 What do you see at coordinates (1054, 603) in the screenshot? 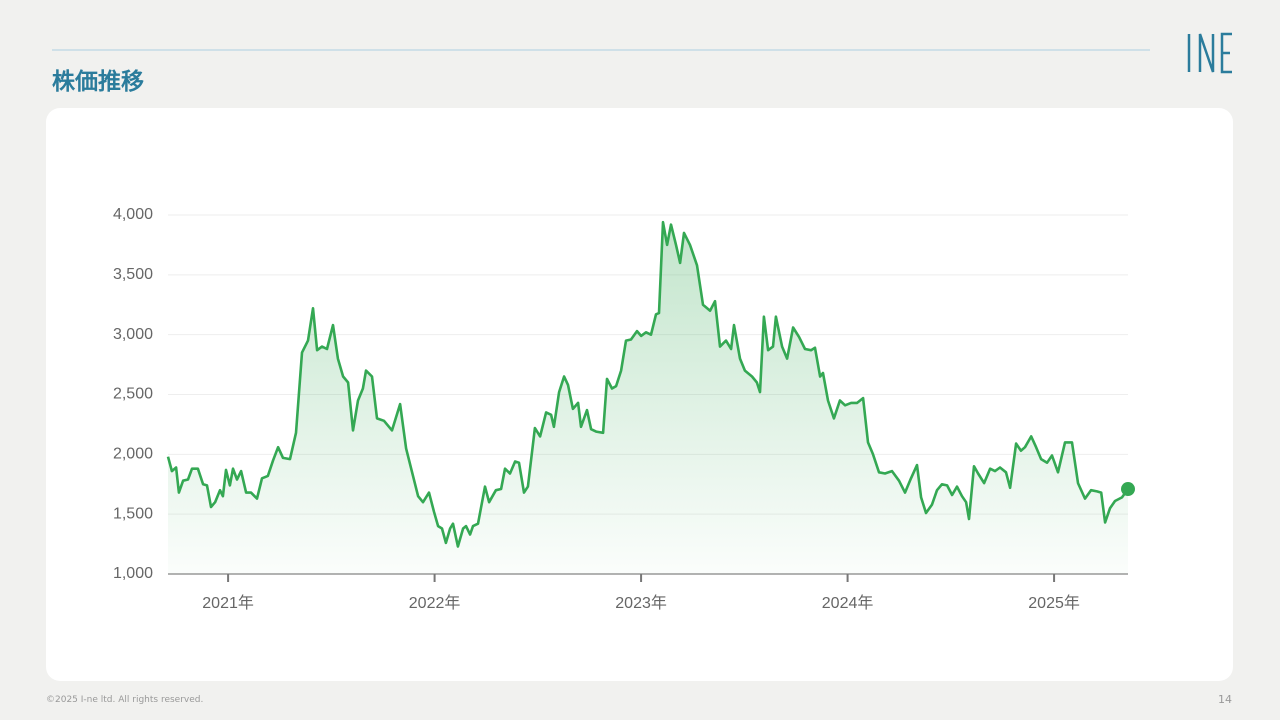
I see `x-tick-label: 2025年` at bounding box center [1054, 603].